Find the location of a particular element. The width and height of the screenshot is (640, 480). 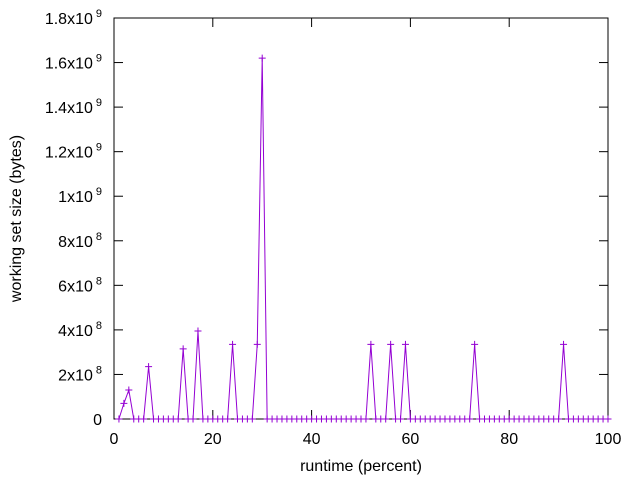

x-tick-label: 80 is located at coordinates (509, 439).